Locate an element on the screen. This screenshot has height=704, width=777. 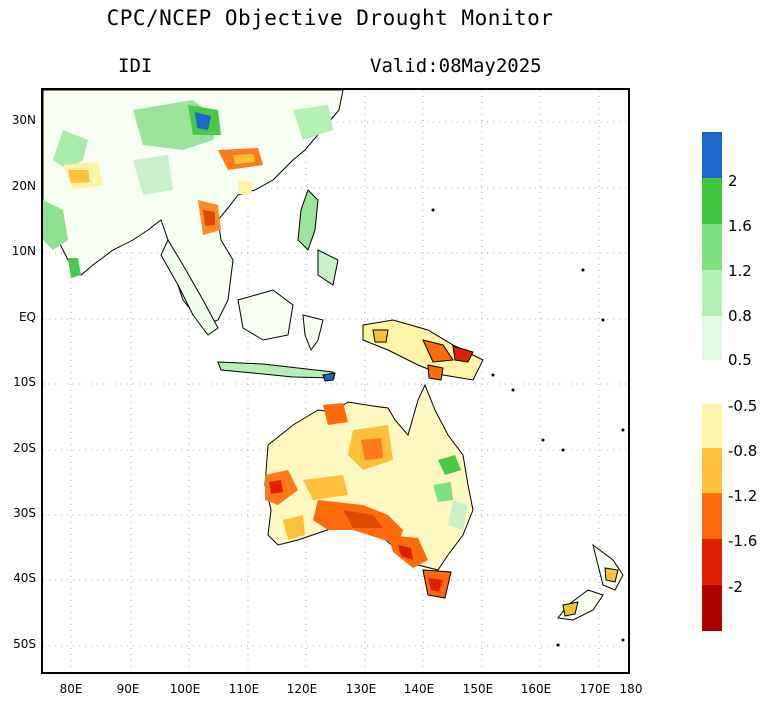
map-title: CPC/NCEP Objective Drought Monitor is located at coordinates (330, 18).